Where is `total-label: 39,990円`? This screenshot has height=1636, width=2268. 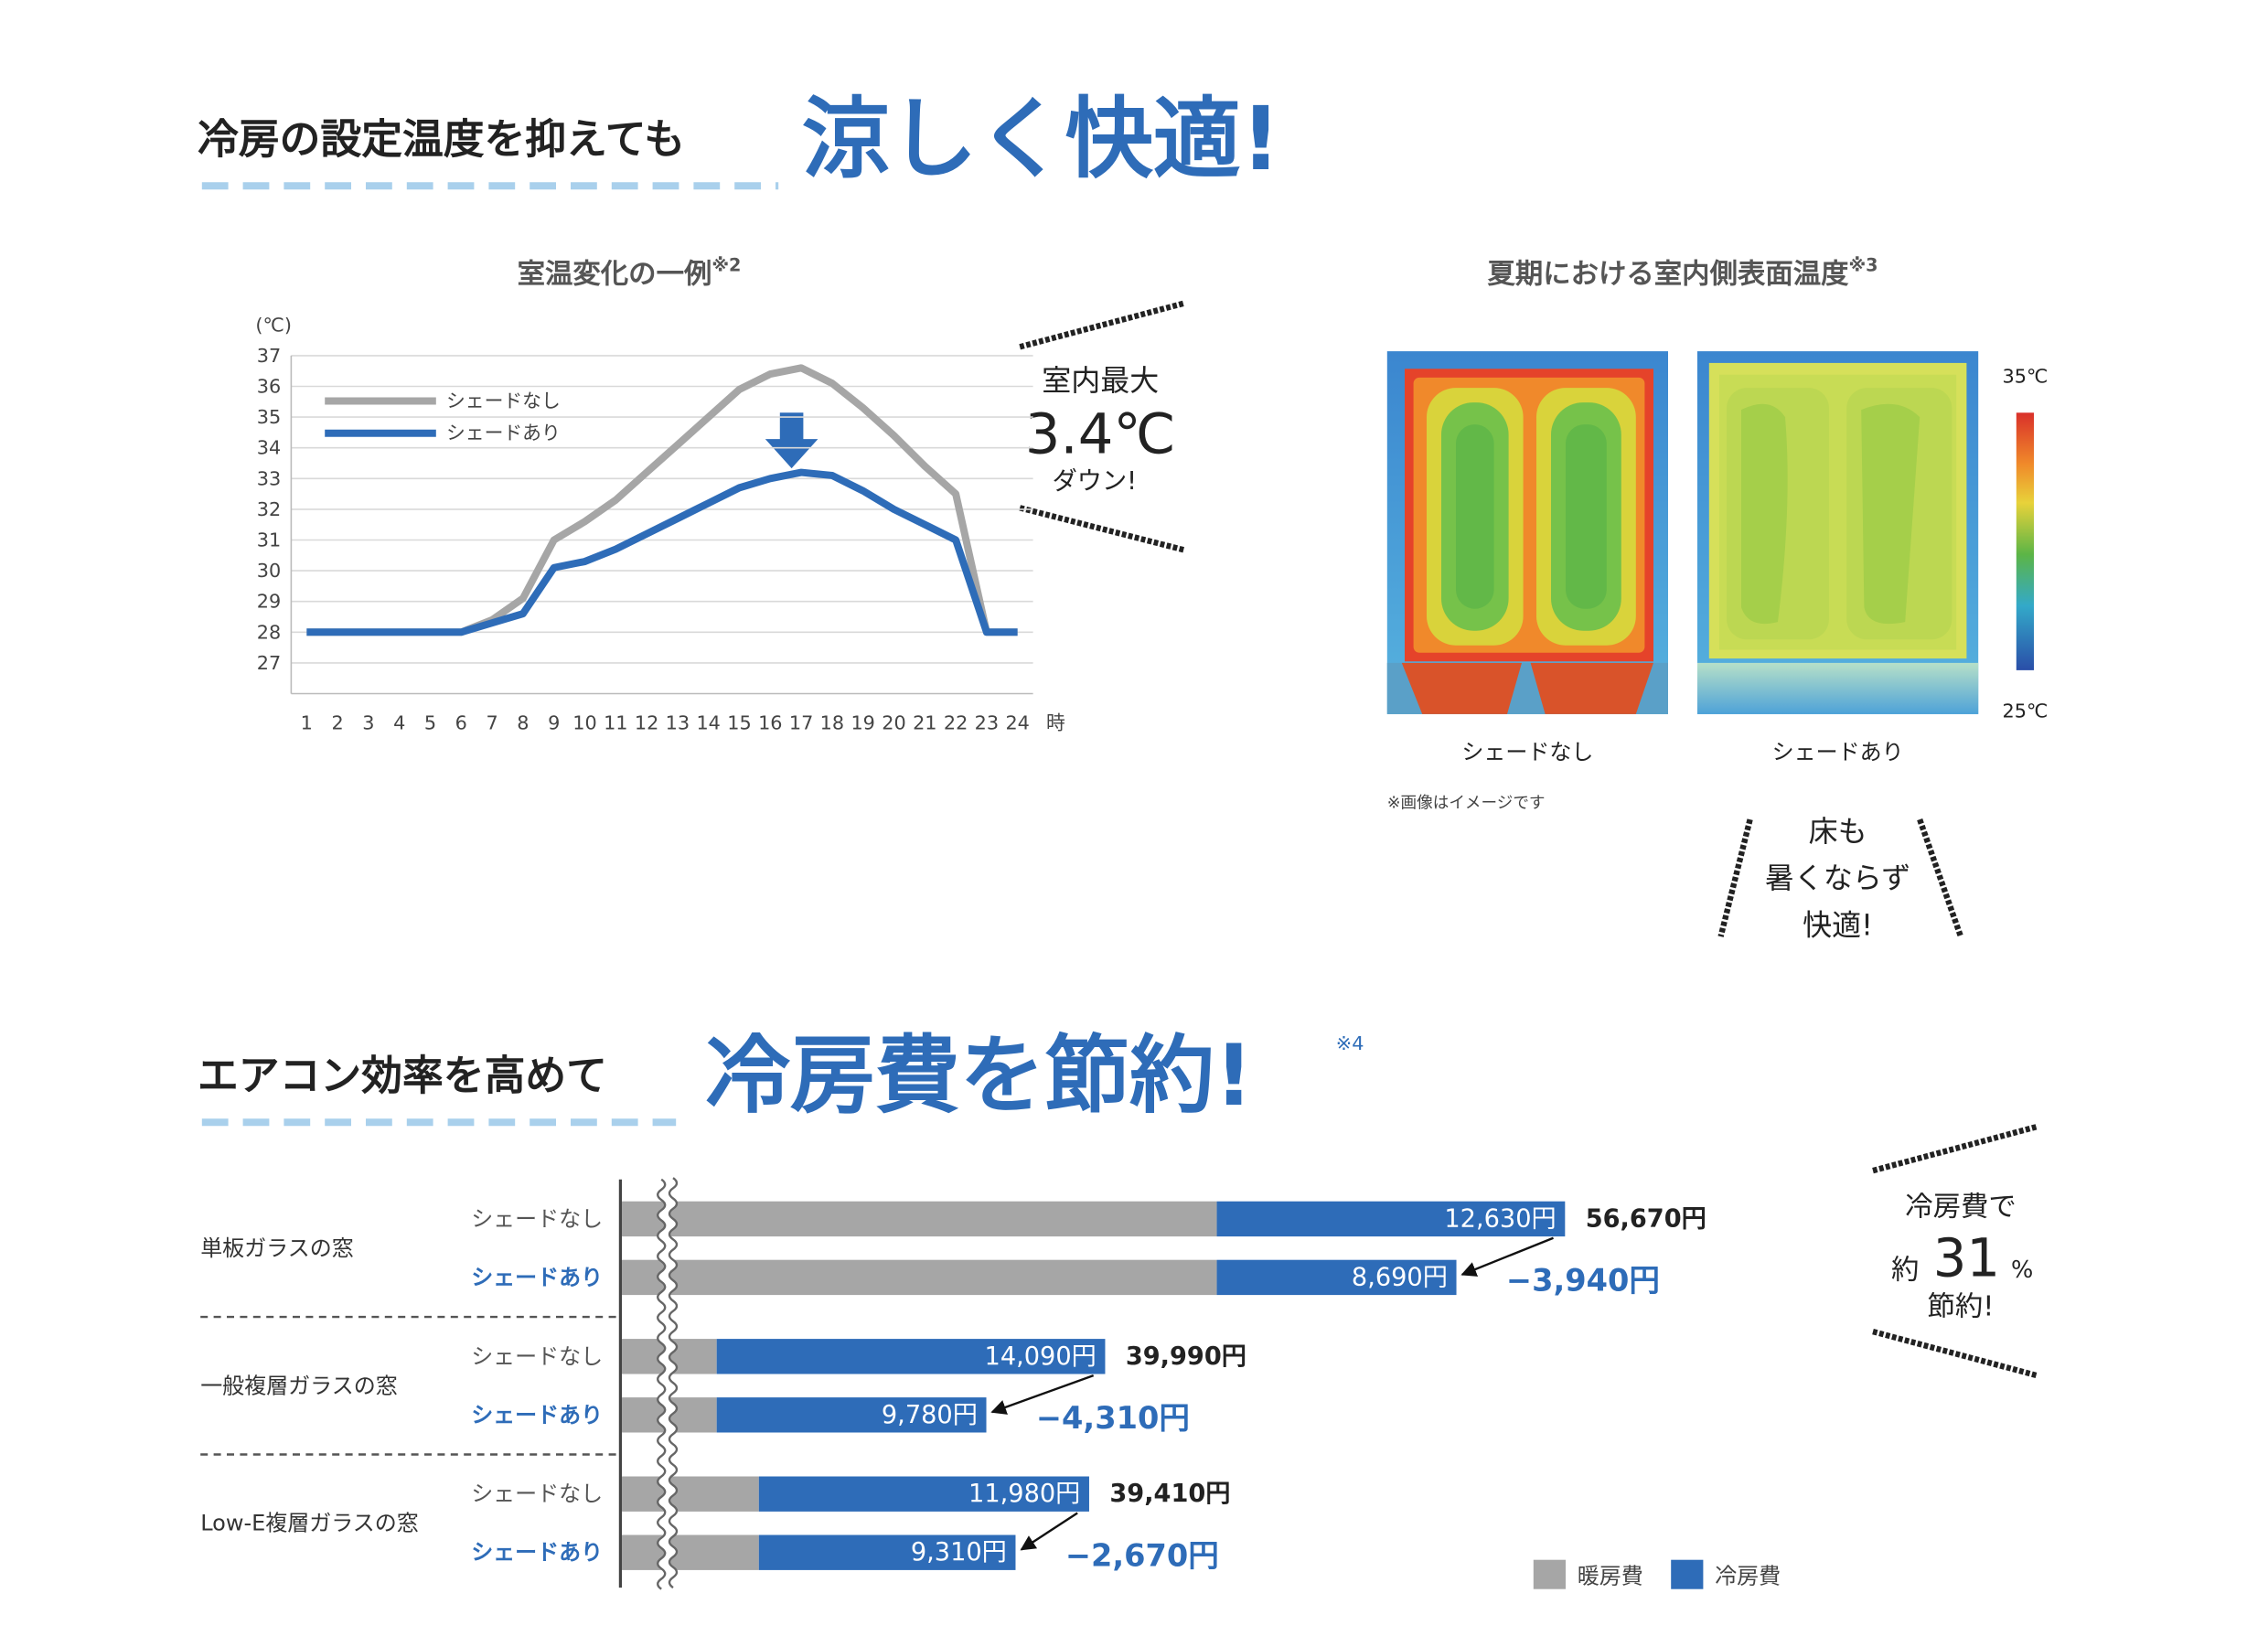 total-label: 39,990円 is located at coordinates (1186, 1356).